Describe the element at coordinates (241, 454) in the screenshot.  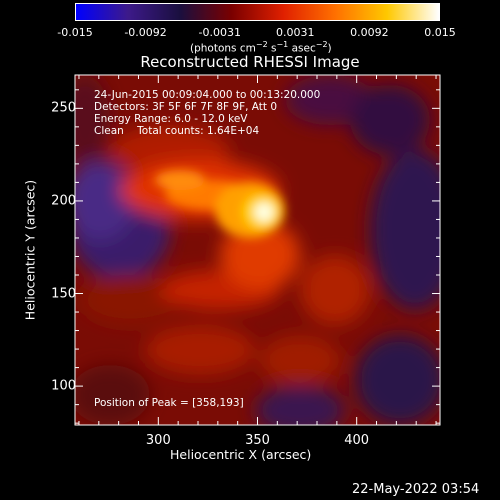
I see `x-axis-label: Heliocentric X (arcsec)` at that location.